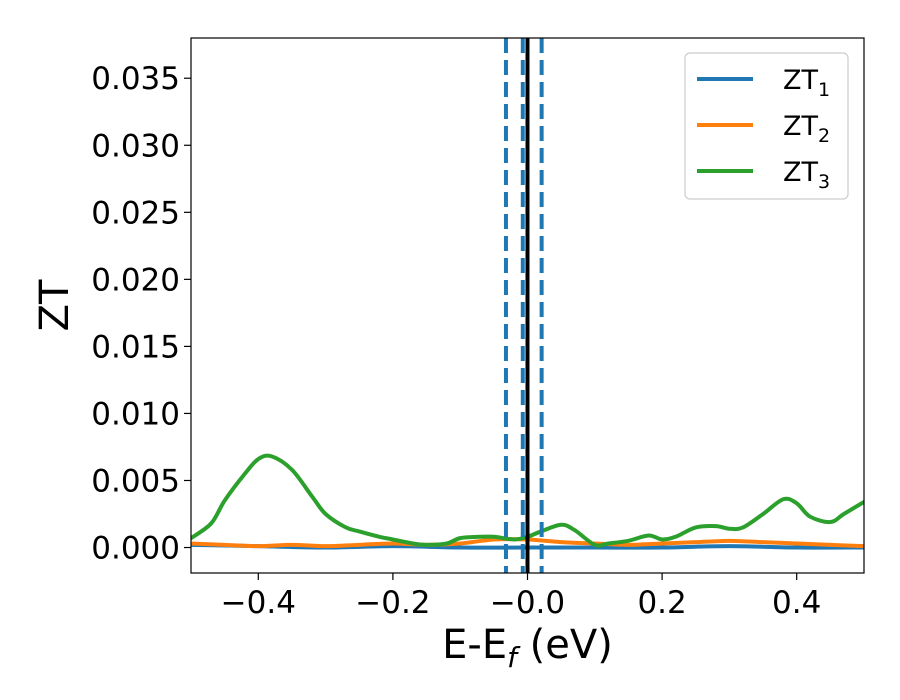 Image resolution: width=900 pixels, height=700 pixels. What do you see at coordinates (806, 129) in the screenshot?
I see `legend-label: ZT2` at bounding box center [806, 129].